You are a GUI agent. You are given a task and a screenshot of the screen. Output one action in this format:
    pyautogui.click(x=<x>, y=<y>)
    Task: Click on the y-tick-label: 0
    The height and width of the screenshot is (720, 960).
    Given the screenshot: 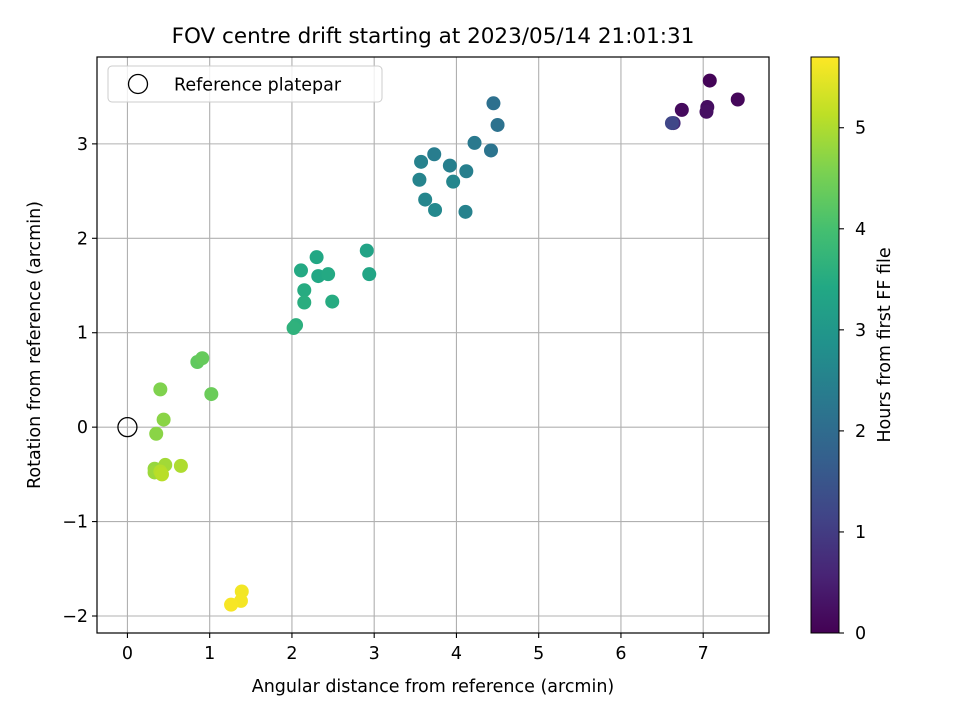 What is the action you would take?
    pyautogui.click(x=82, y=428)
    